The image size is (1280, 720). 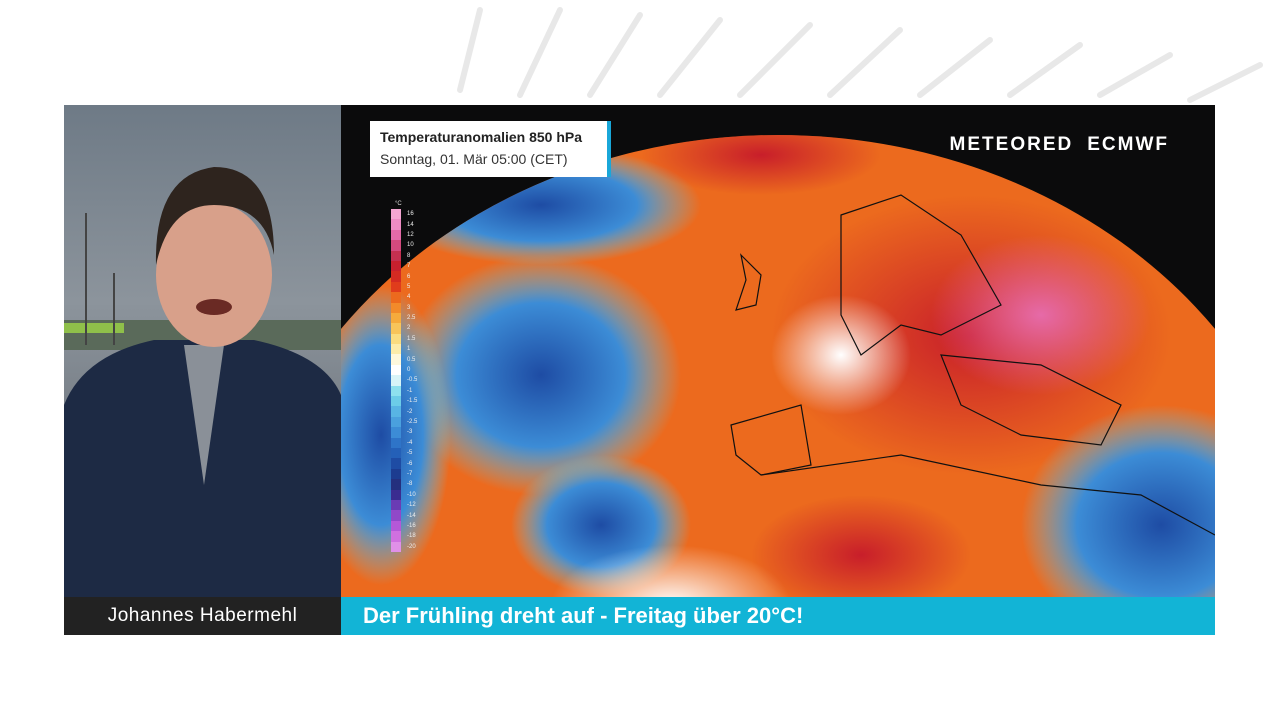 What do you see at coordinates (481, 137) in the screenshot?
I see `map-title: Temperaturanomalien 850 hPa` at bounding box center [481, 137].